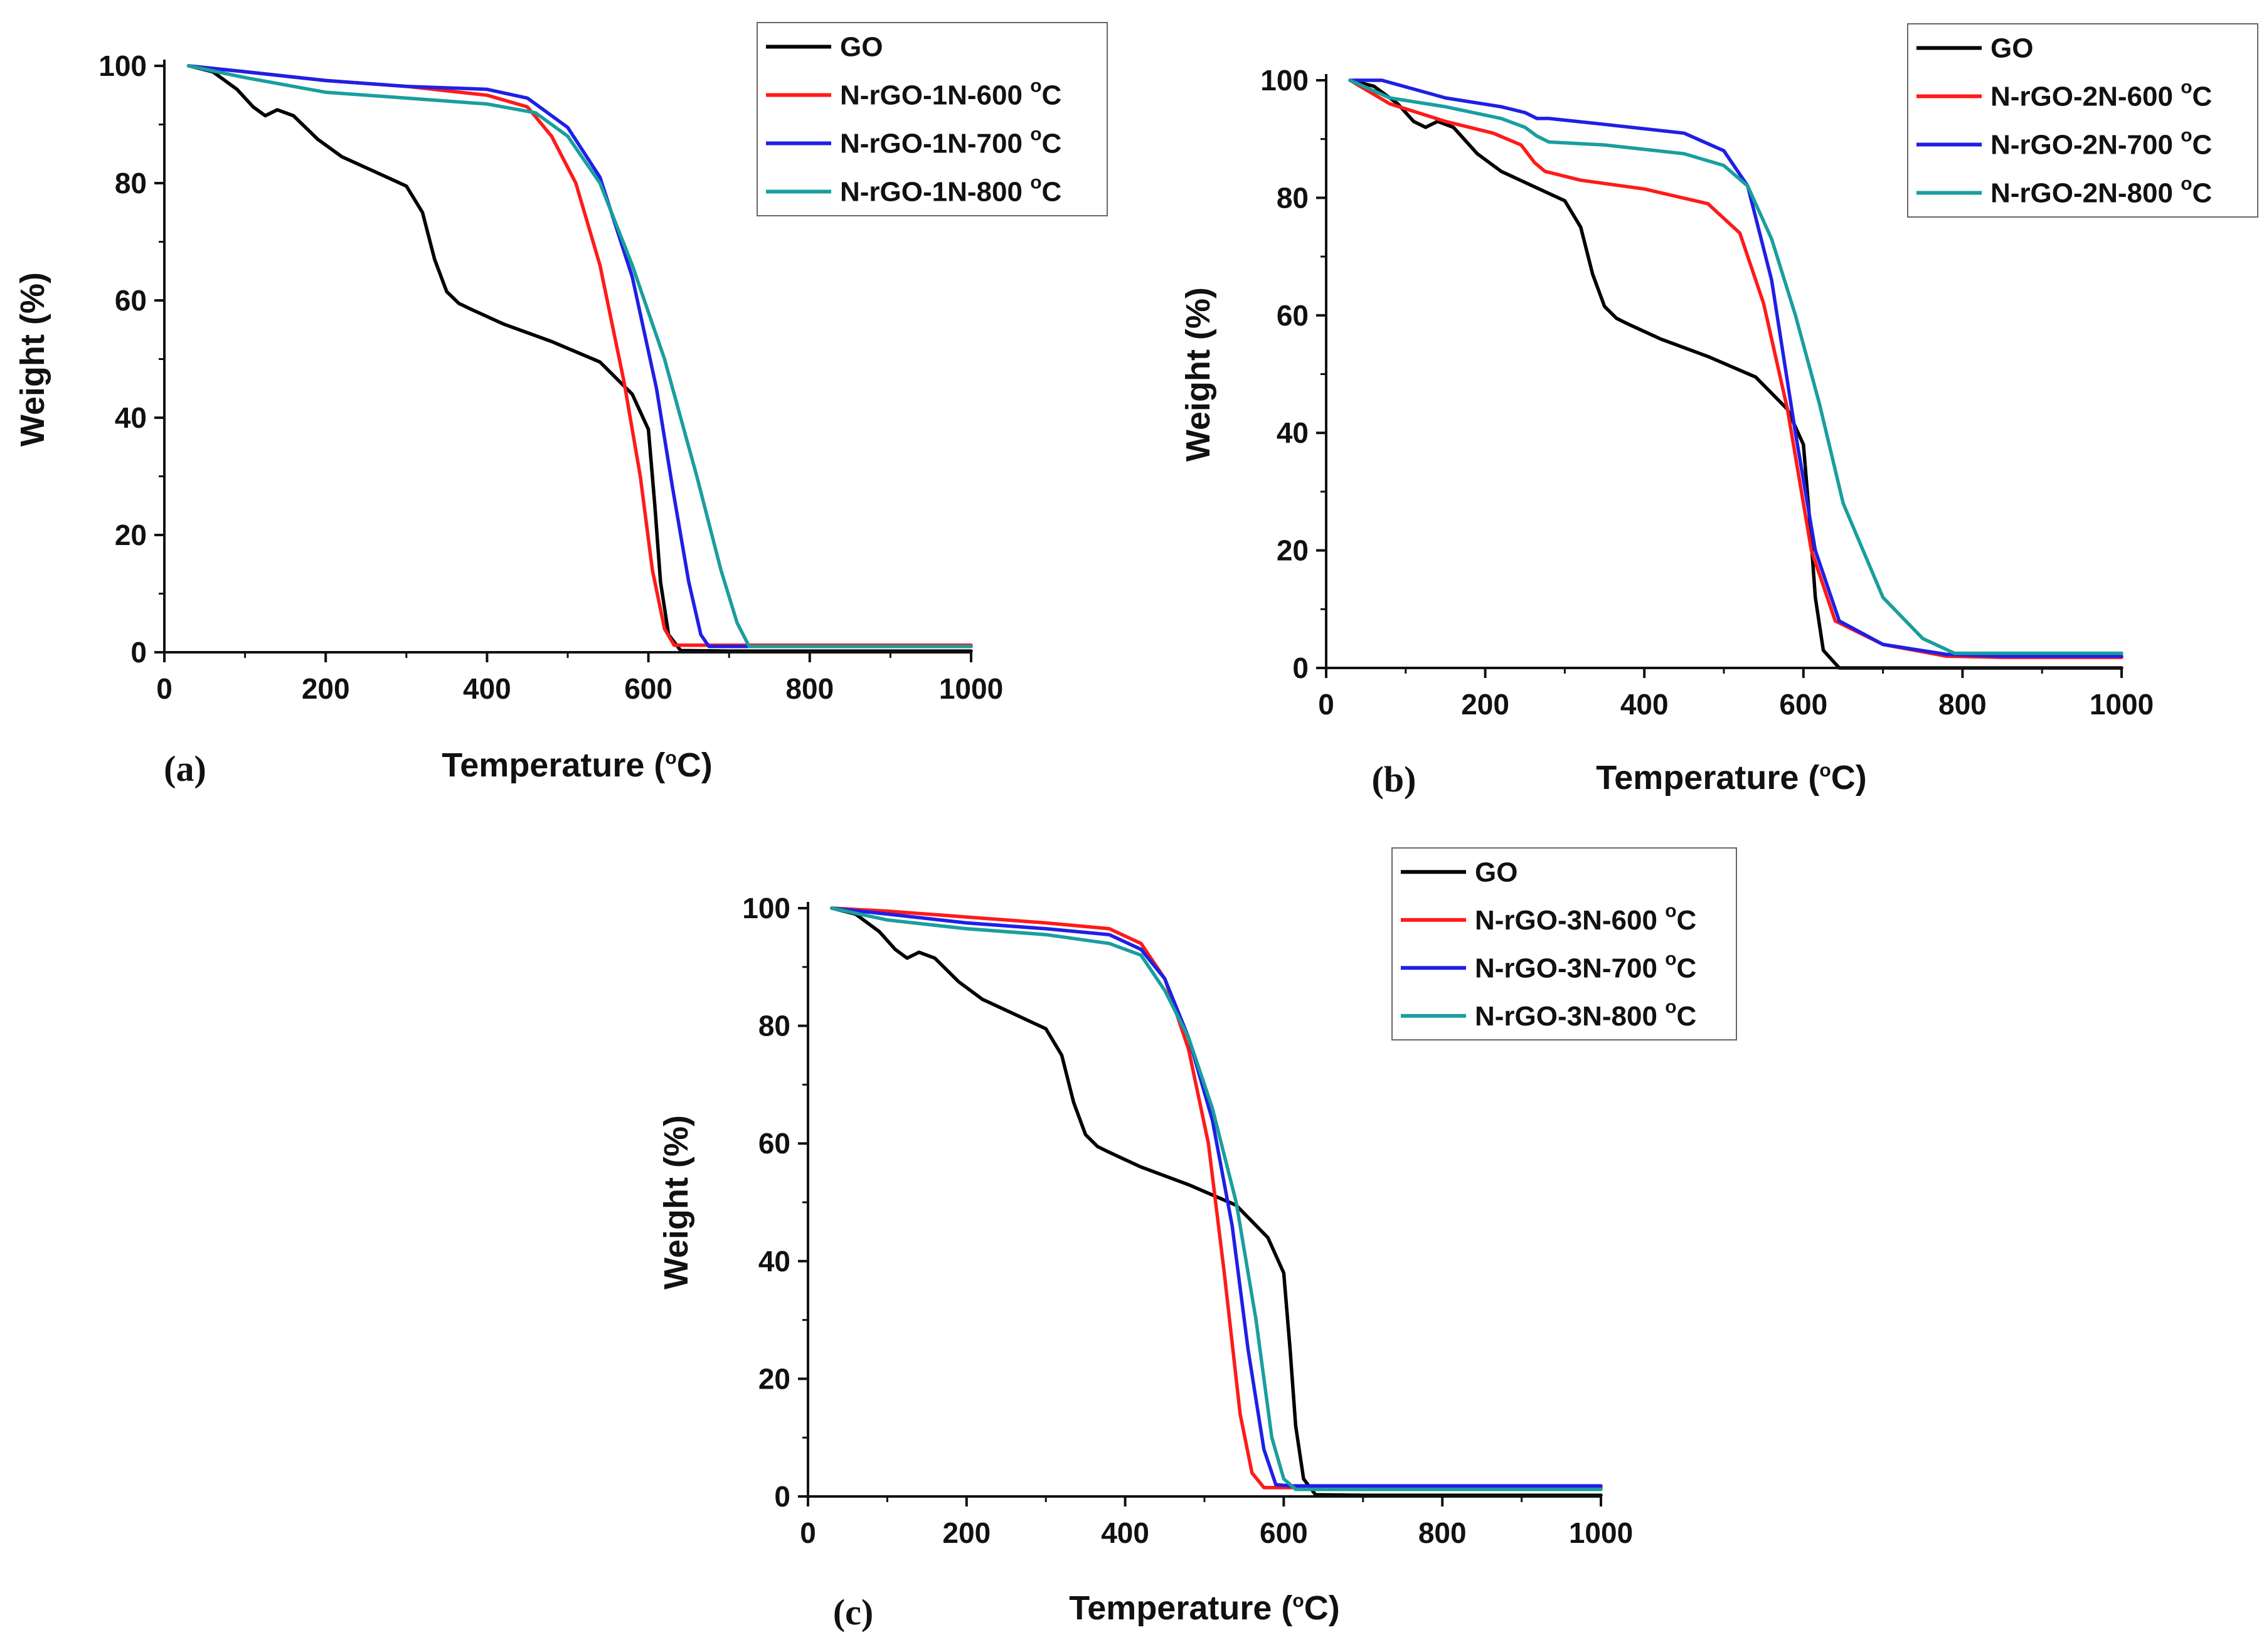  I want to click on legend-entry: N-rGO-1N-700 oC, so click(950, 141).